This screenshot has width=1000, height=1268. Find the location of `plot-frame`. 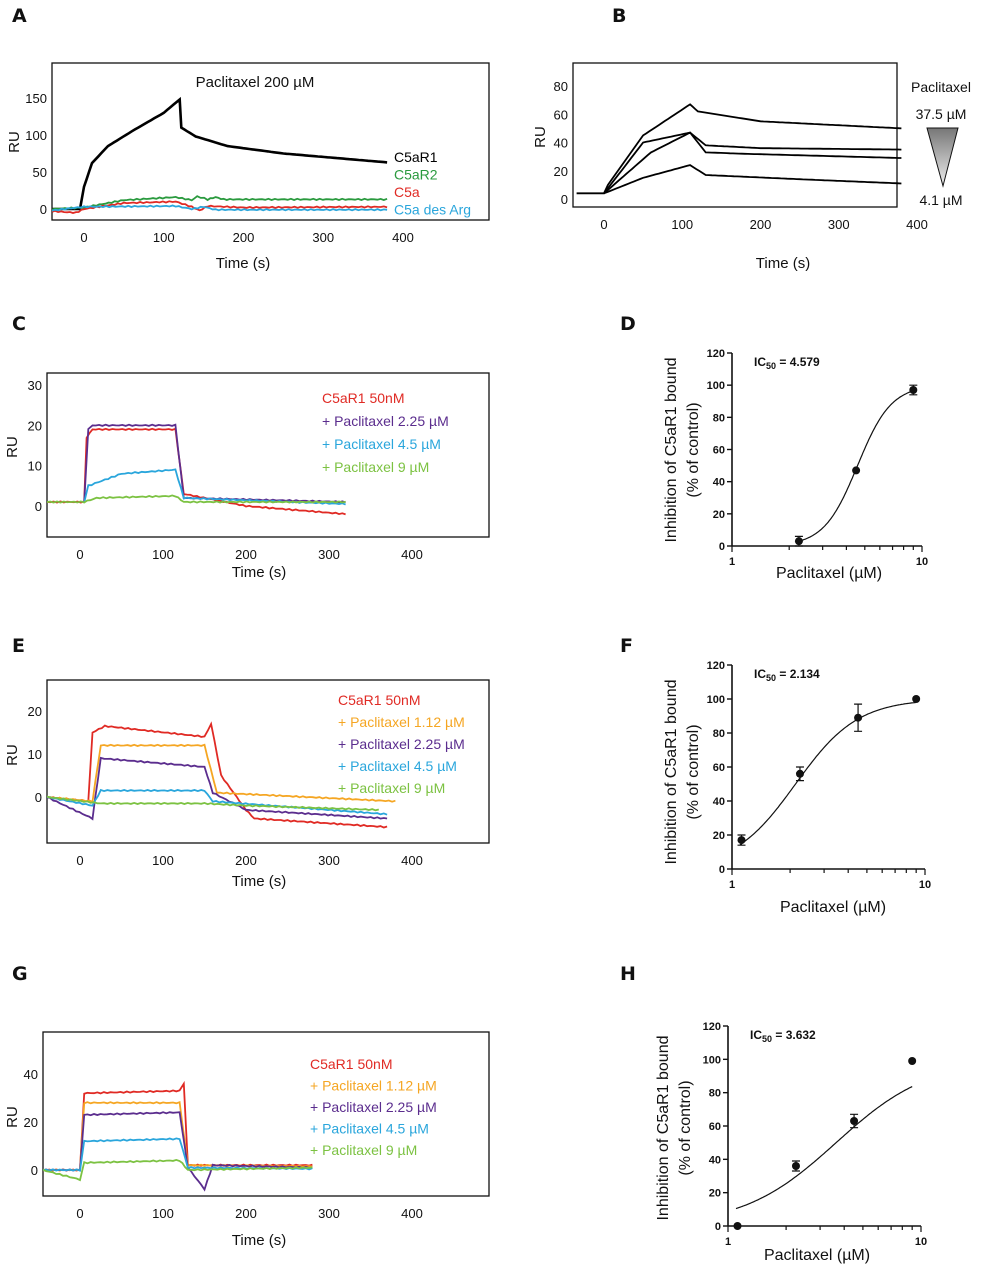

plot-frame is located at coordinates (270, 141).